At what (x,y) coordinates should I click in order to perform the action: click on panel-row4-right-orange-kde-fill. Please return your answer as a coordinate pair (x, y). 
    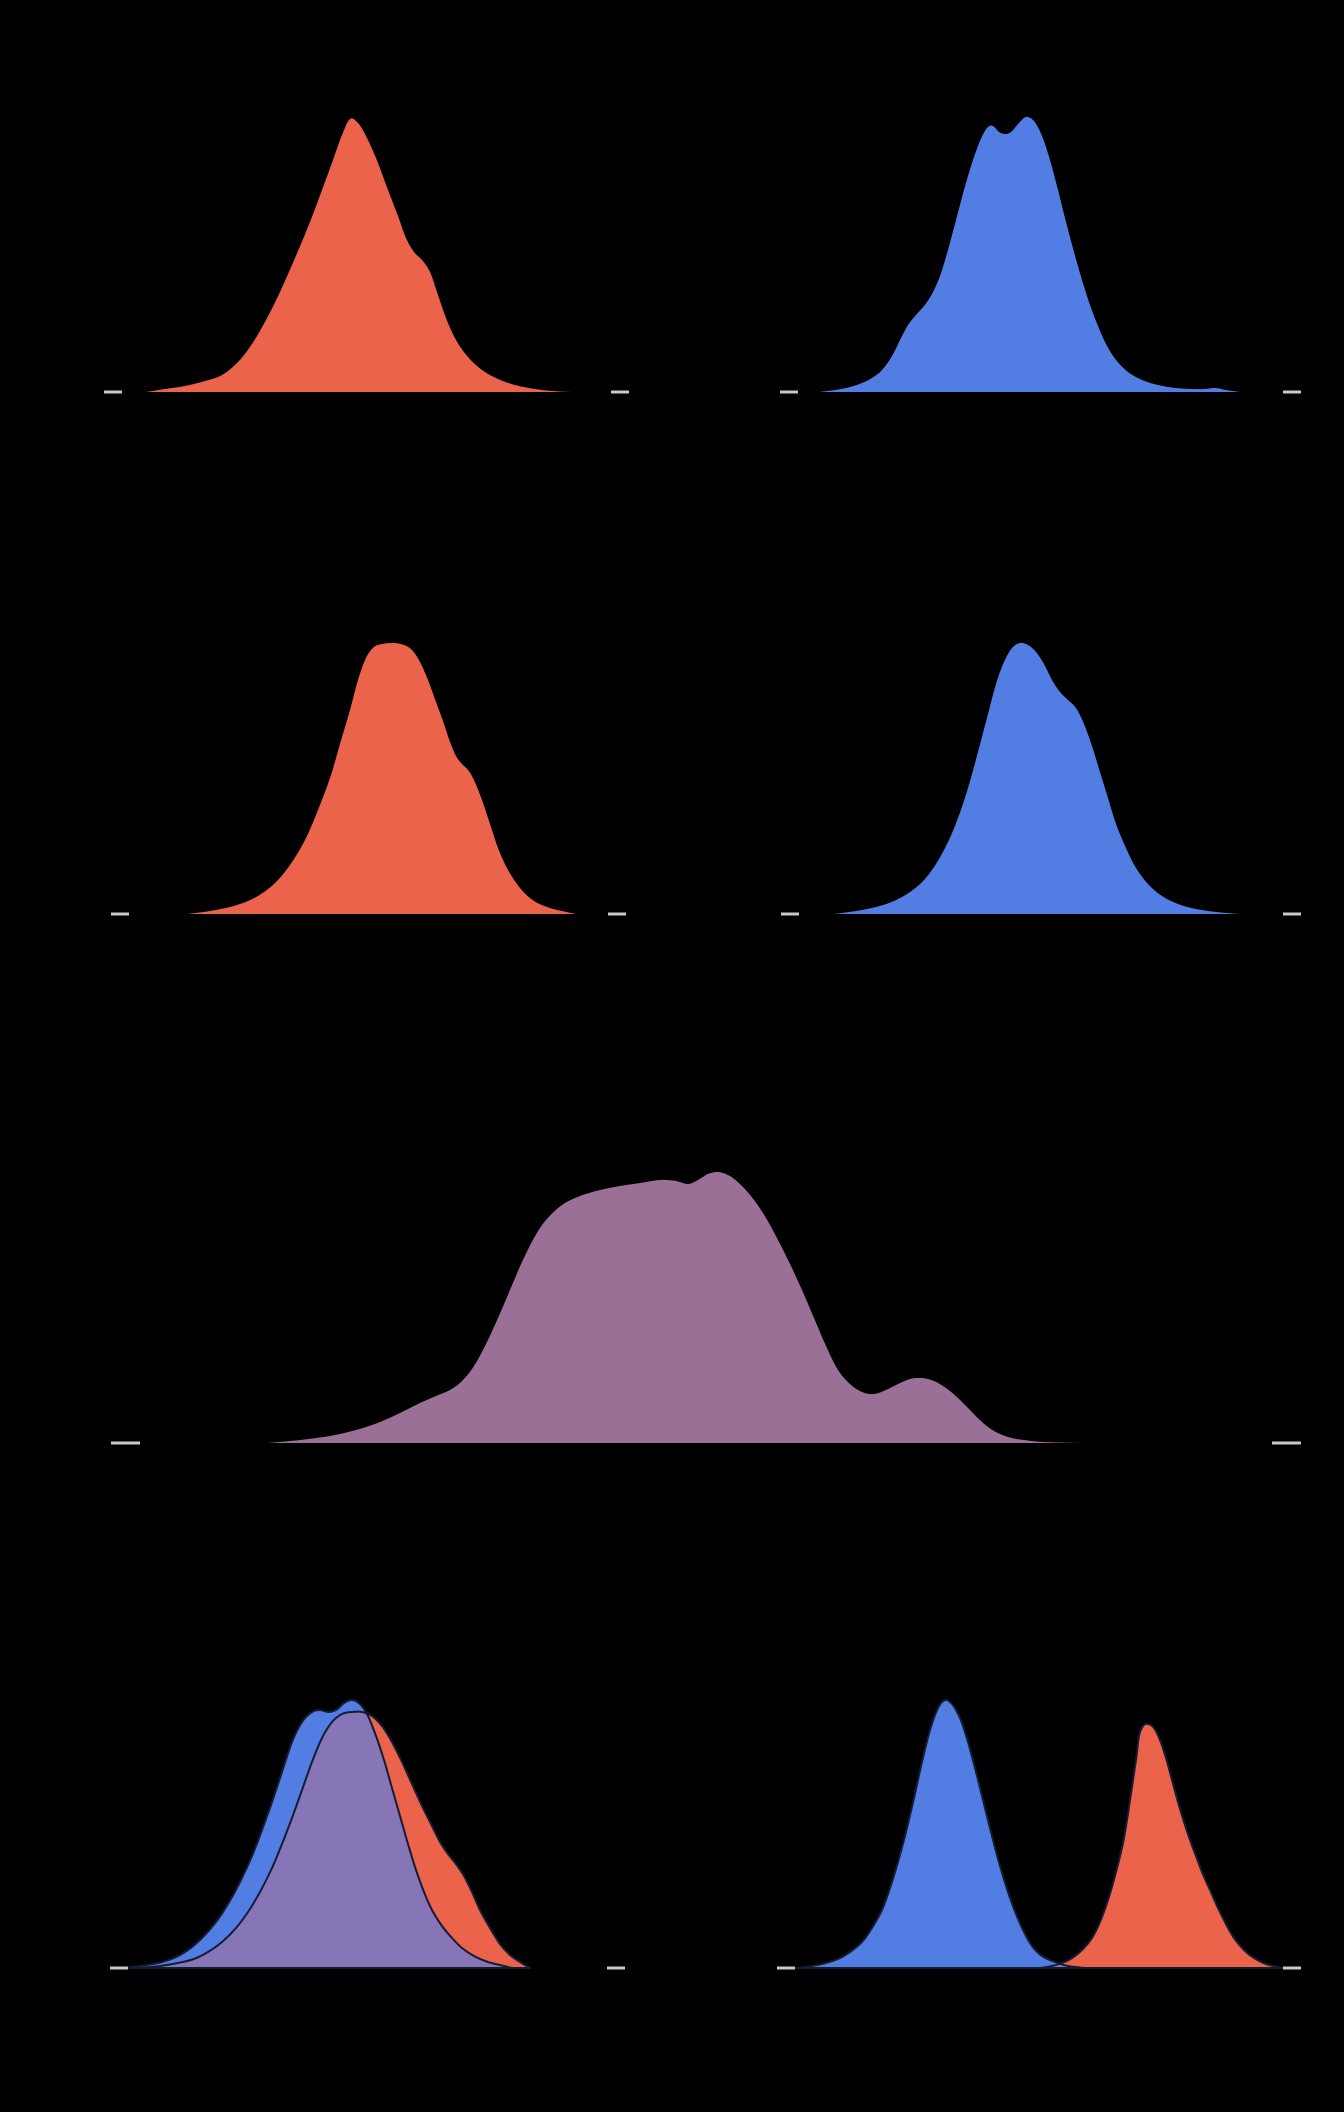
    Looking at the image, I should click on (1161, 1845).